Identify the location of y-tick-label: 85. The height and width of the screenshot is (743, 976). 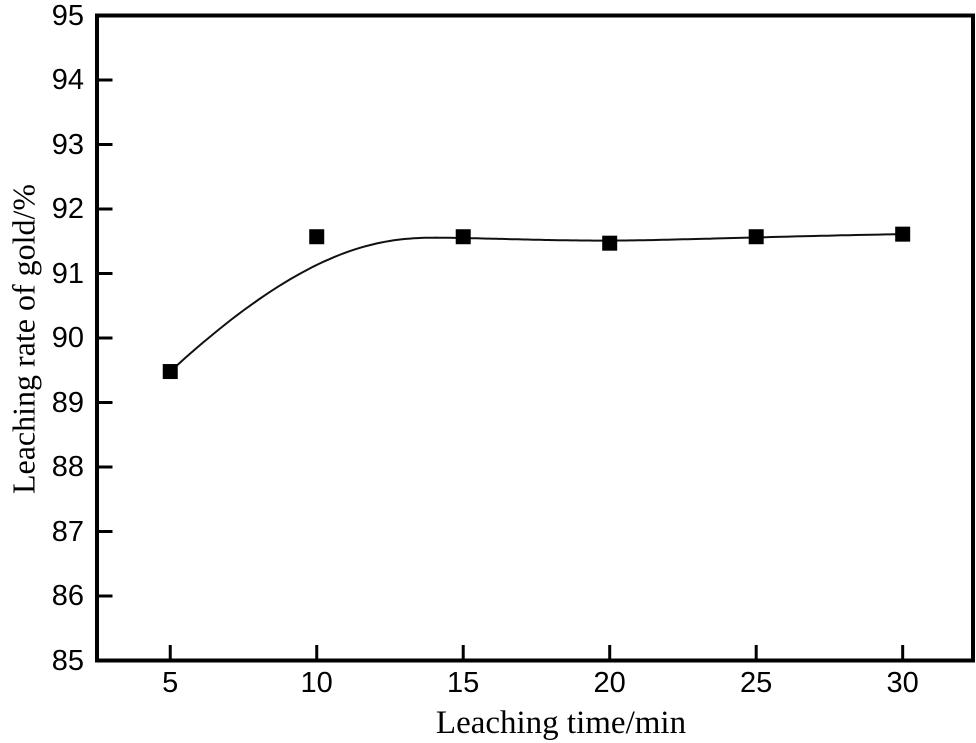
(67, 660).